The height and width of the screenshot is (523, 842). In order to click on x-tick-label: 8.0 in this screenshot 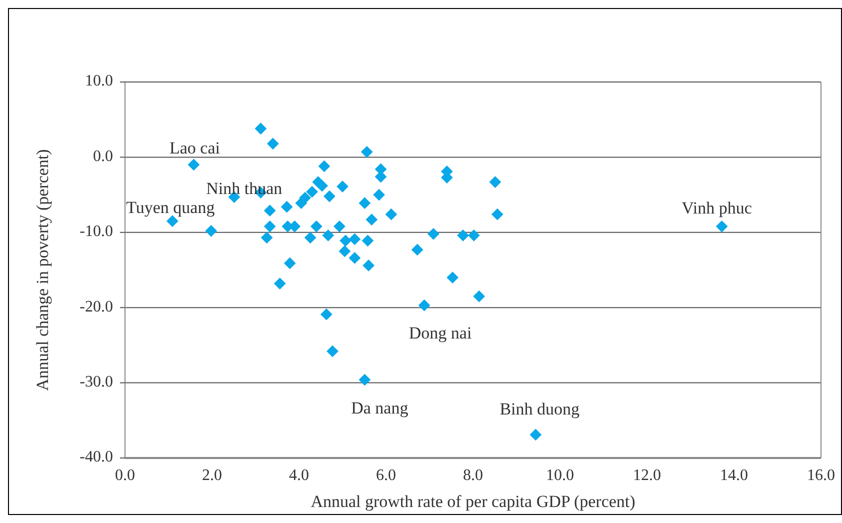, I will do `click(473, 475)`.